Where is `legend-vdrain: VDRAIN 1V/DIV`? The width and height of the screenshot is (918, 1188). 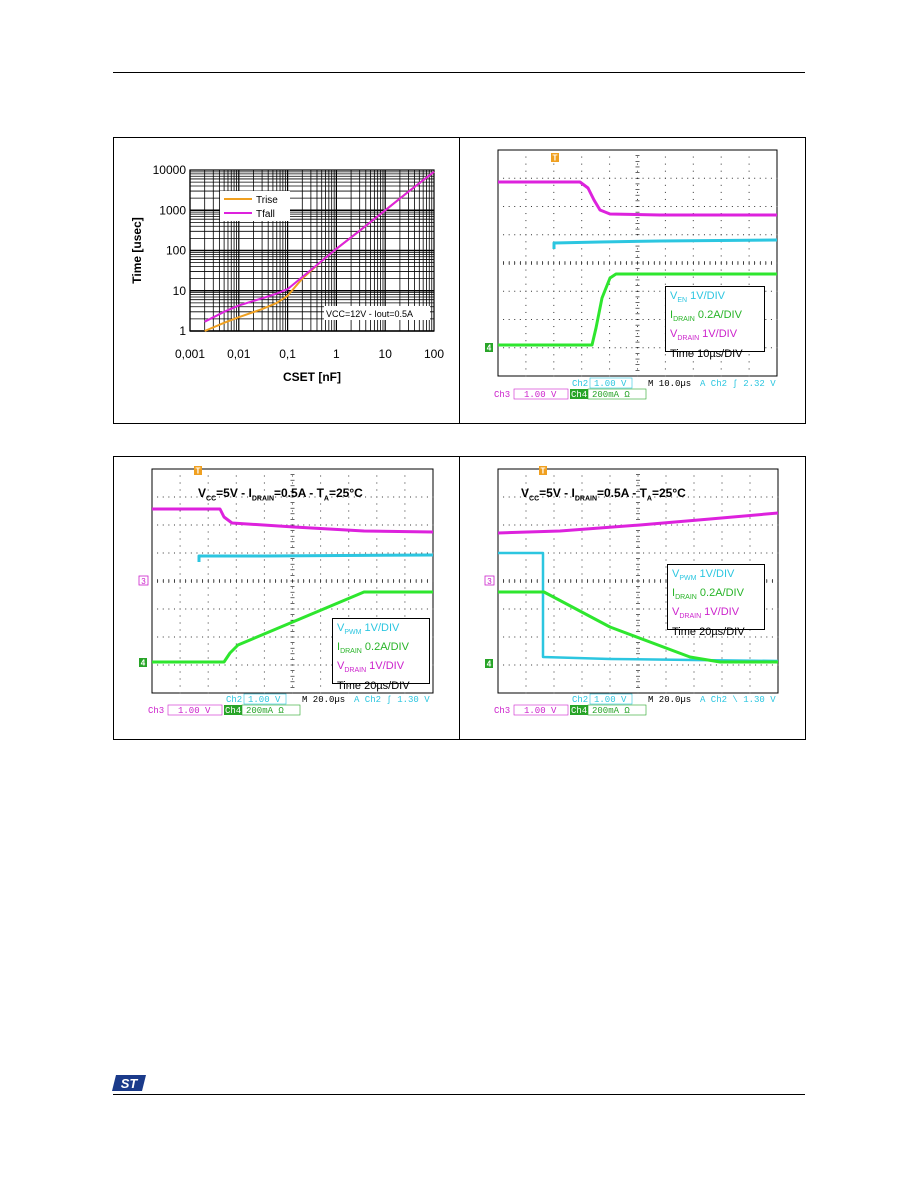 legend-vdrain: VDRAIN 1V/DIV is located at coordinates (704, 335).